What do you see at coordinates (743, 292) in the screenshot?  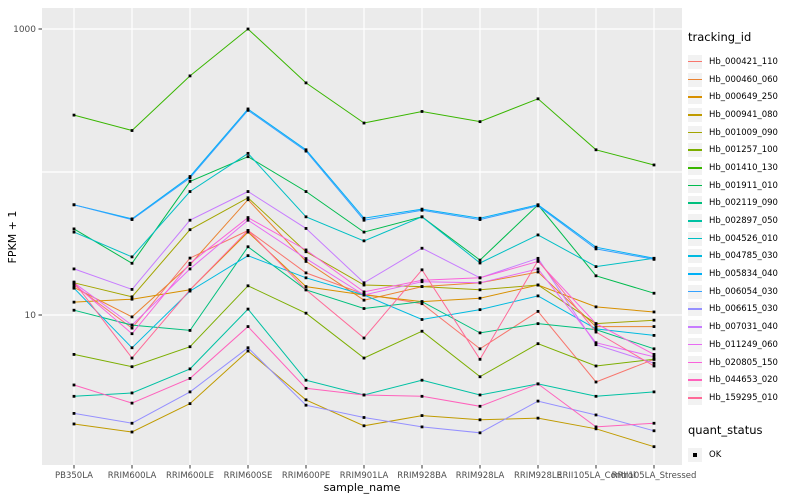 I see `legend-item: Hb_006054_030` at bounding box center [743, 292].